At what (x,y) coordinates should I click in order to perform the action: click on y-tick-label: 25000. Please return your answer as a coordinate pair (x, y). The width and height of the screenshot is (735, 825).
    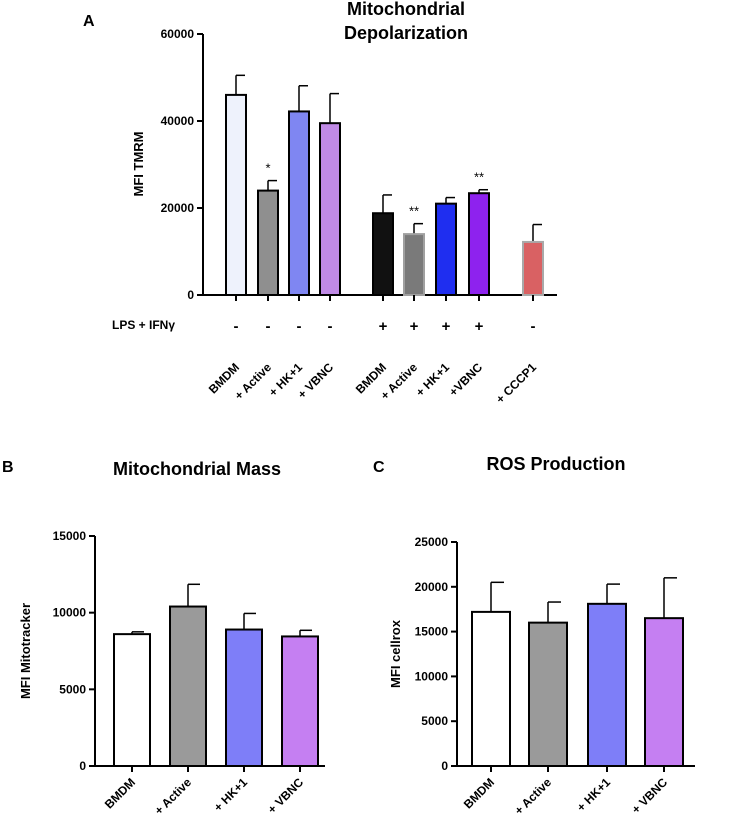
    Looking at the image, I should click on (432, 542).